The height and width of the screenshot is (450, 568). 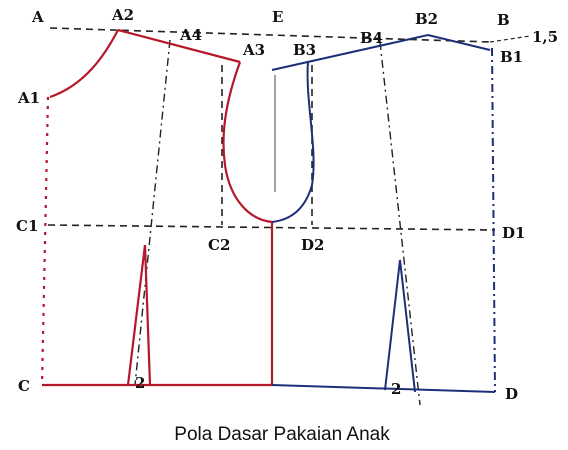 I want to click on back-guide, so click(x=400, y=223).